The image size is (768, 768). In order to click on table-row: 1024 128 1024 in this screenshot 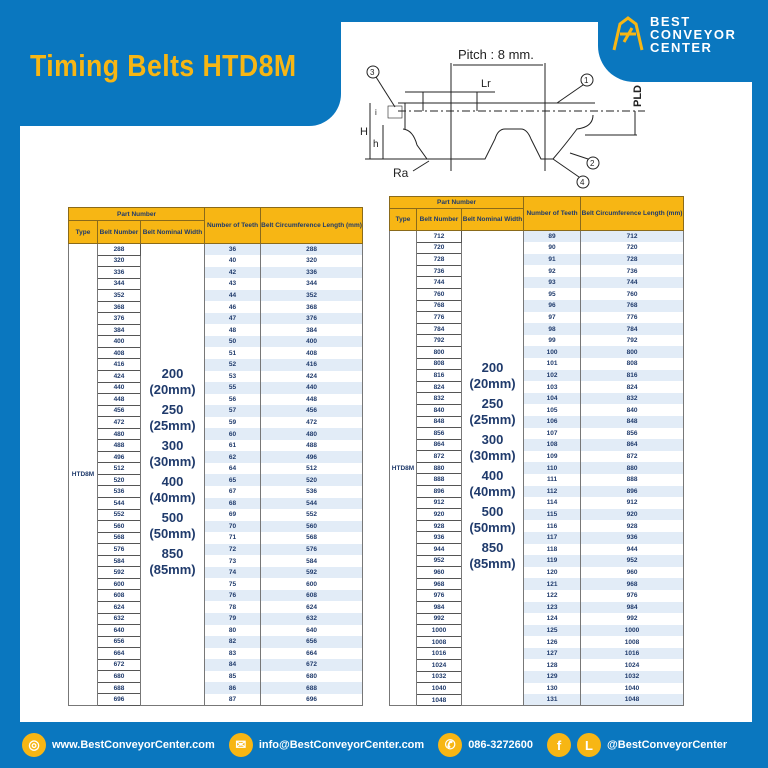, I will do `click(537, 665)`.